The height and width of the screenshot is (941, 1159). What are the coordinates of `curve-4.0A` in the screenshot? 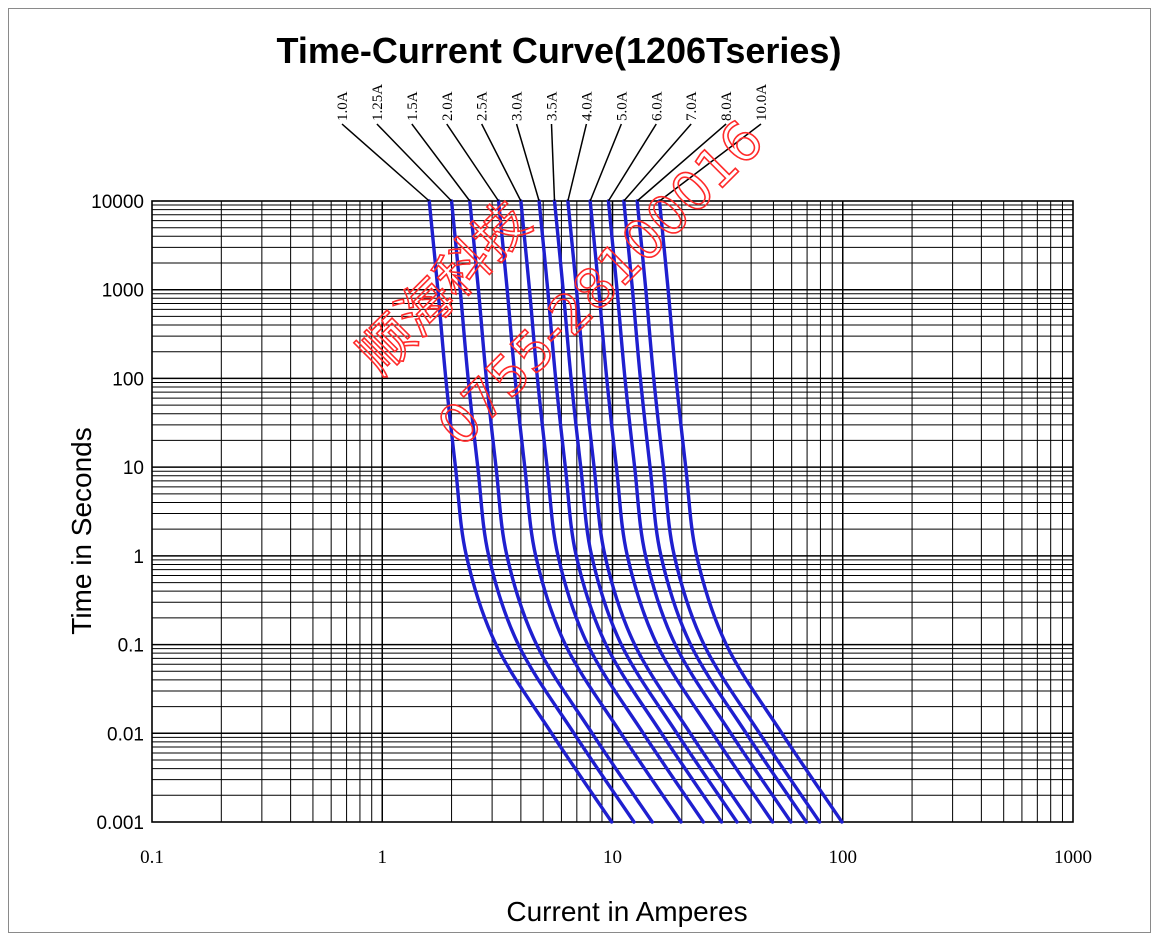 It's located at (659, 511).